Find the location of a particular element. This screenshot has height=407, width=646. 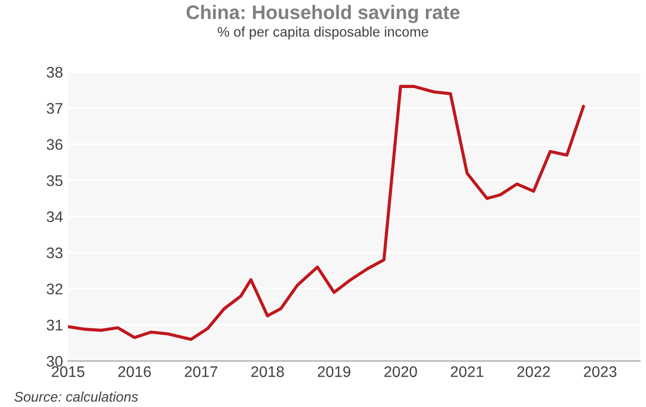

x-tick-label: 2016 is located at coordinates (134, 372).